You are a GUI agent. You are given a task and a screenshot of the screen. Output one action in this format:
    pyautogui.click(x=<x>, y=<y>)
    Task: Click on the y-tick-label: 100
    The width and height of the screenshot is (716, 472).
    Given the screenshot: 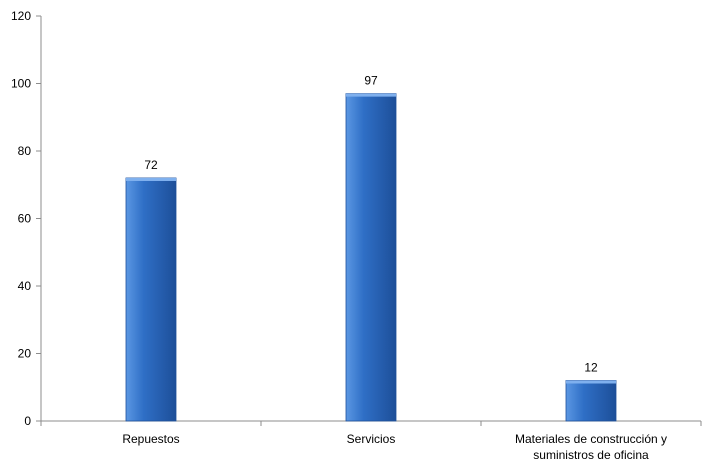 What is the action you would take?
    pyautogui.click(x=21, y=84)
    